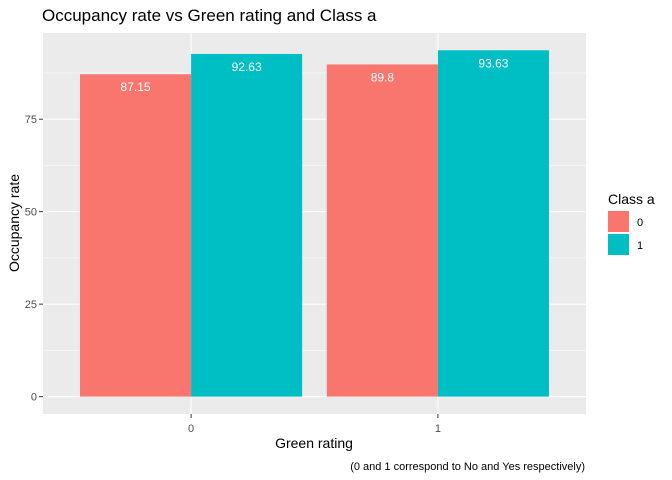 This screenshot has width=672, height=480. Describe the element at coordinates (315, 75) in the screenshot. I see `bar-labels: 87.15 92.63 89.8 93.63` at that location.